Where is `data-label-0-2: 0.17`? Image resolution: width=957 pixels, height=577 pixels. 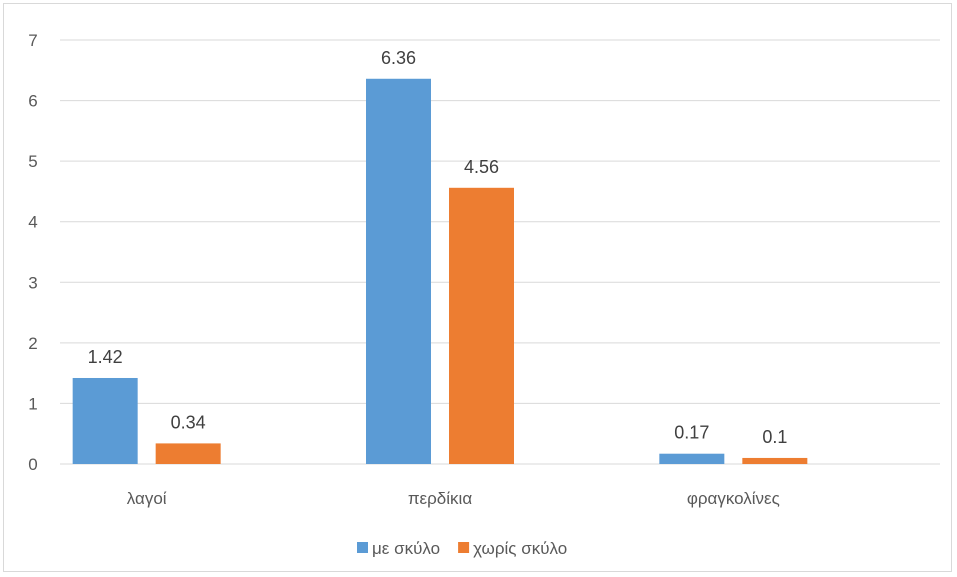
data-label-0-2: 0.17 is located at coordinates (691, 433).